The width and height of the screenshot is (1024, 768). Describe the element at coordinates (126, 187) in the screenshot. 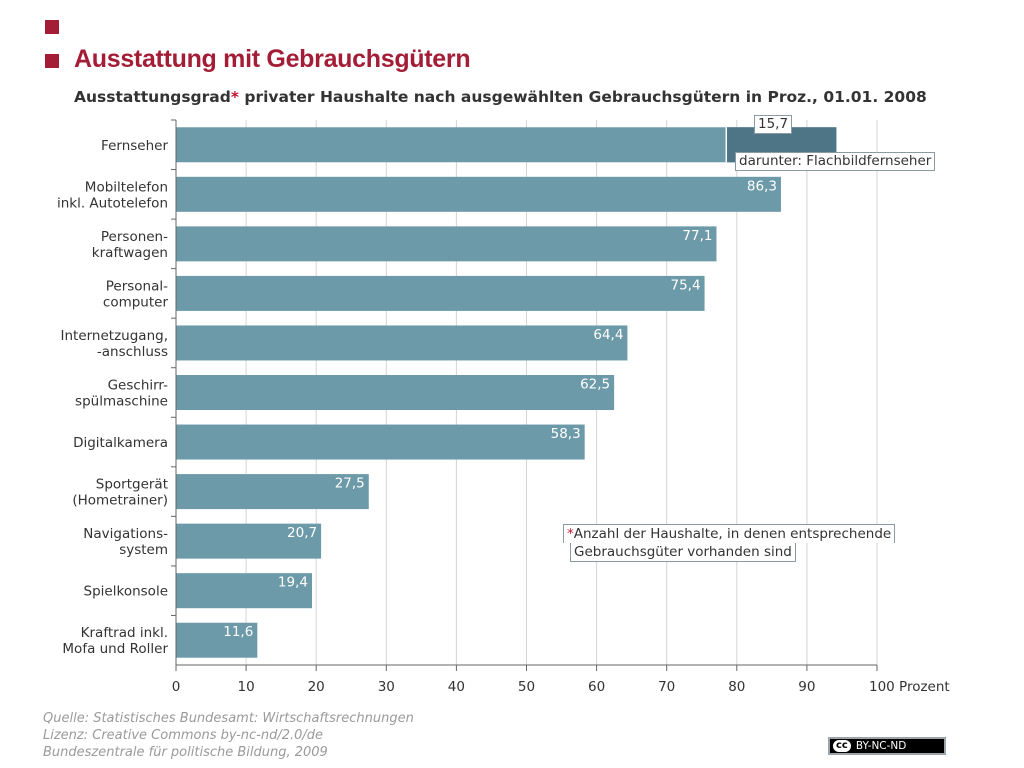

I see `category-label: Mobiltelefon` at that location.